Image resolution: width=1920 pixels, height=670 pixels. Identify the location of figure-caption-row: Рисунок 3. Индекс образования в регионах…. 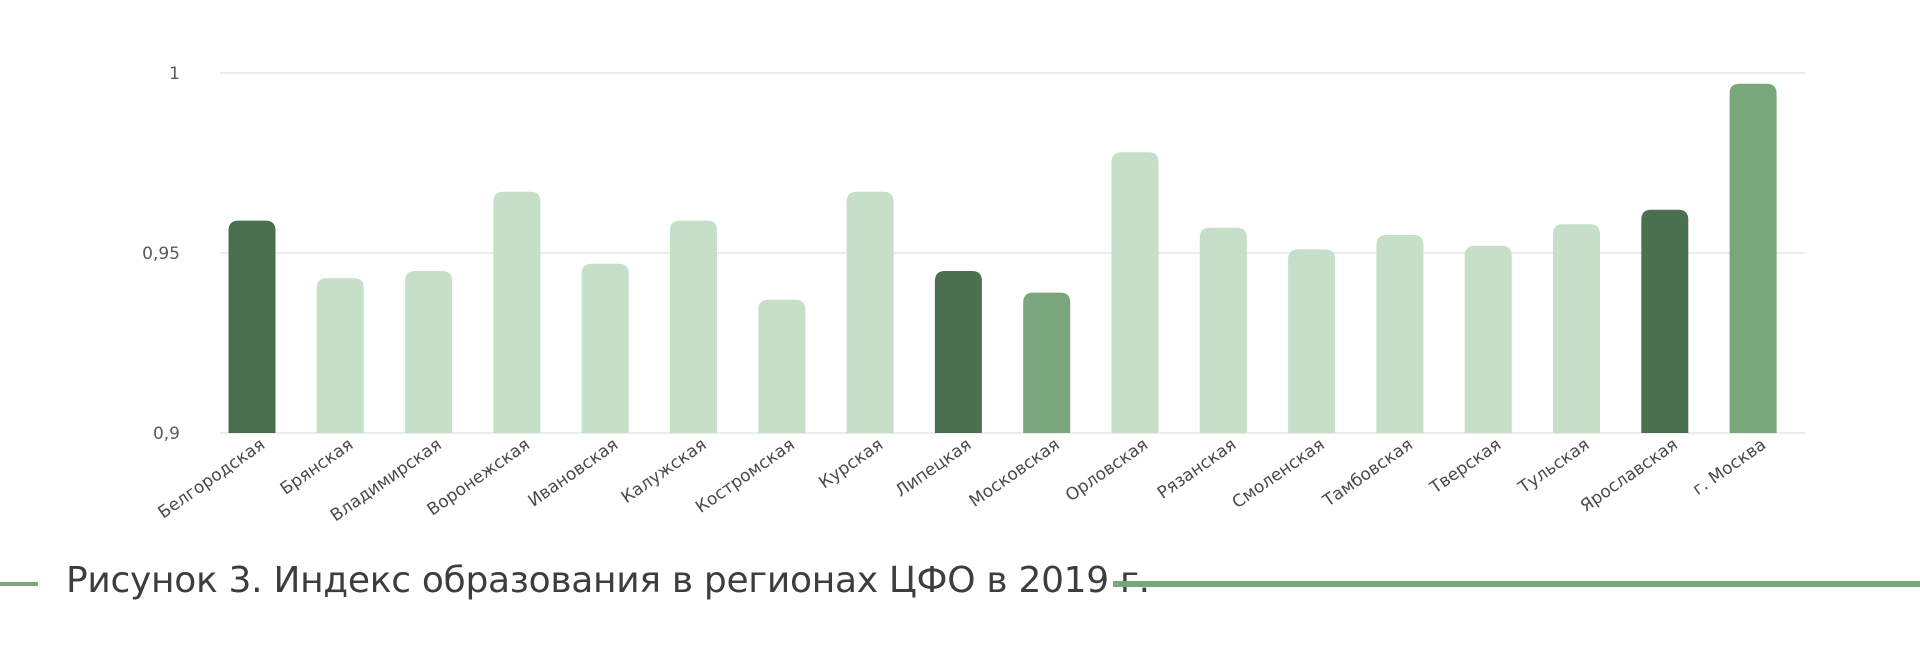
(960, 581).